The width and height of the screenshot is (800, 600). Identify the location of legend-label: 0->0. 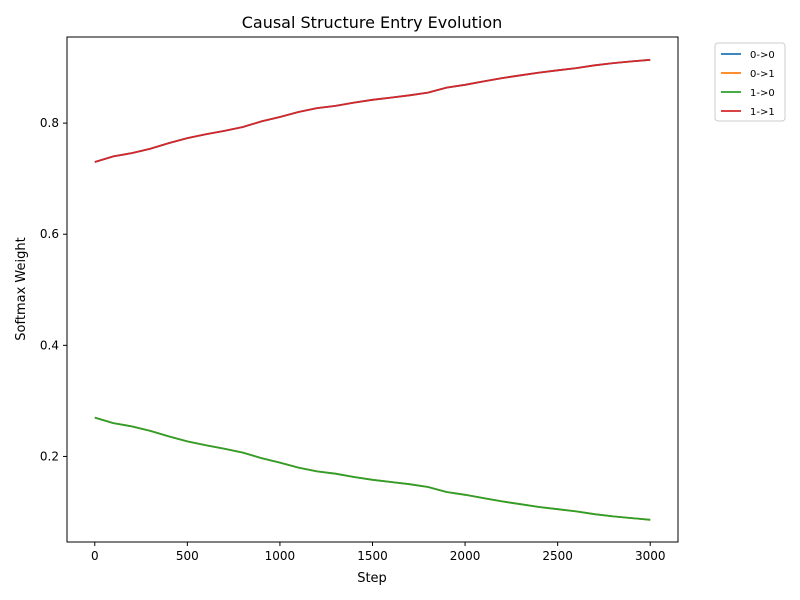
(762, 55).